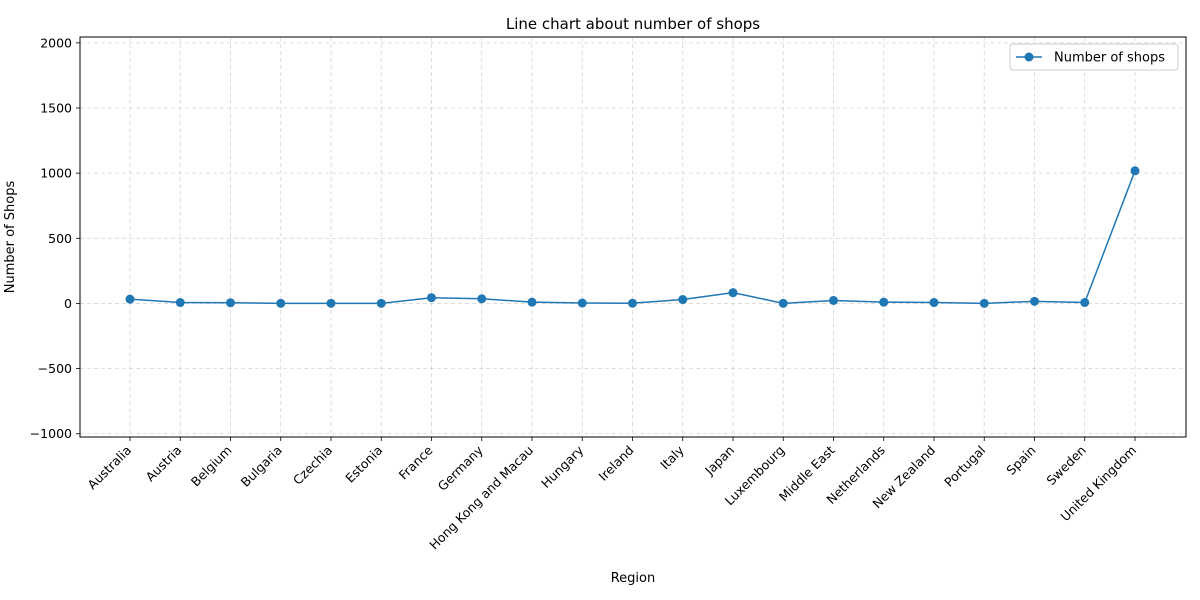 Image resolution: width=1200 pixels, height=600 pixels. What do you see at coordinates (1109, 58) in the screenshot?
I see `legend-label: Number of shops` at bounding box center [1109, 58].